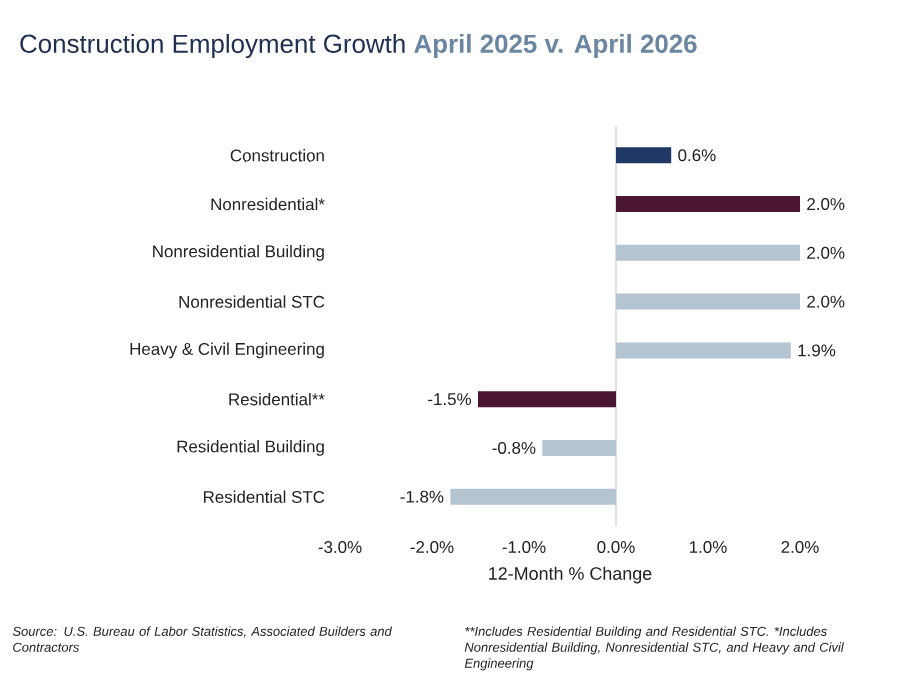  Describe the element at coordinates (238, 252) in the screenshot. I see `y-tick-label: Nonresidential Building` at that location.